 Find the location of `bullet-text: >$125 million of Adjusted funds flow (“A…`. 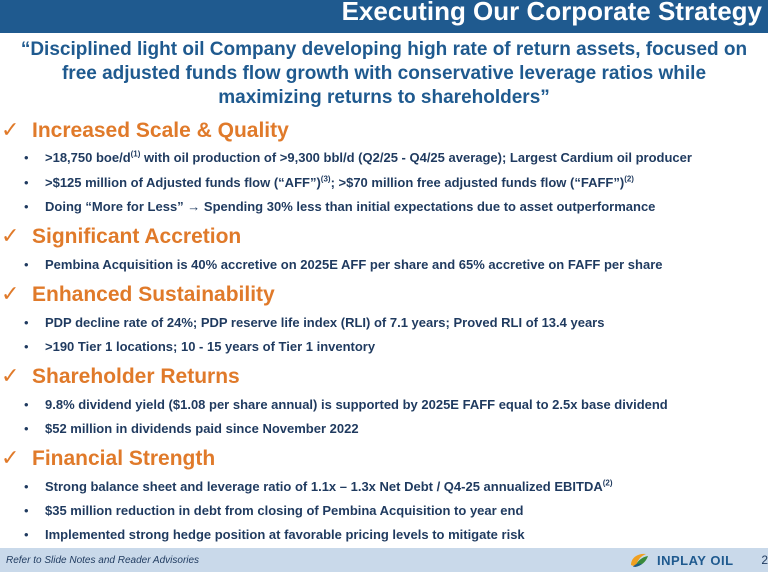

bullet-text: >$125 million of Adjusted funds flow (“A… is located at coordinates (339, 182).